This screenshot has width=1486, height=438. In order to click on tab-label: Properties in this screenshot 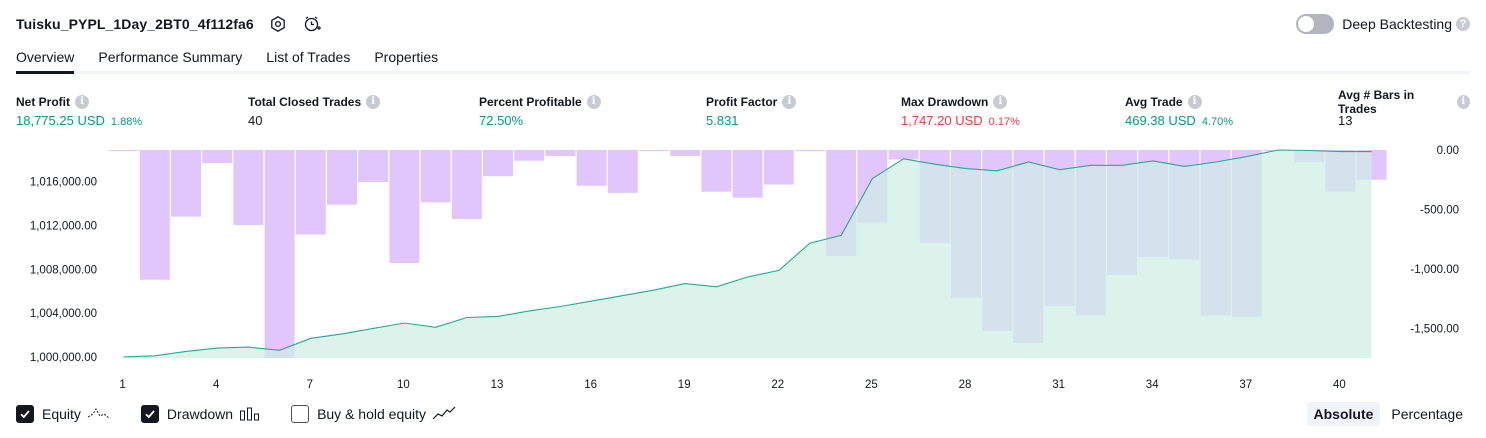, I will do `click(406, 57)`.